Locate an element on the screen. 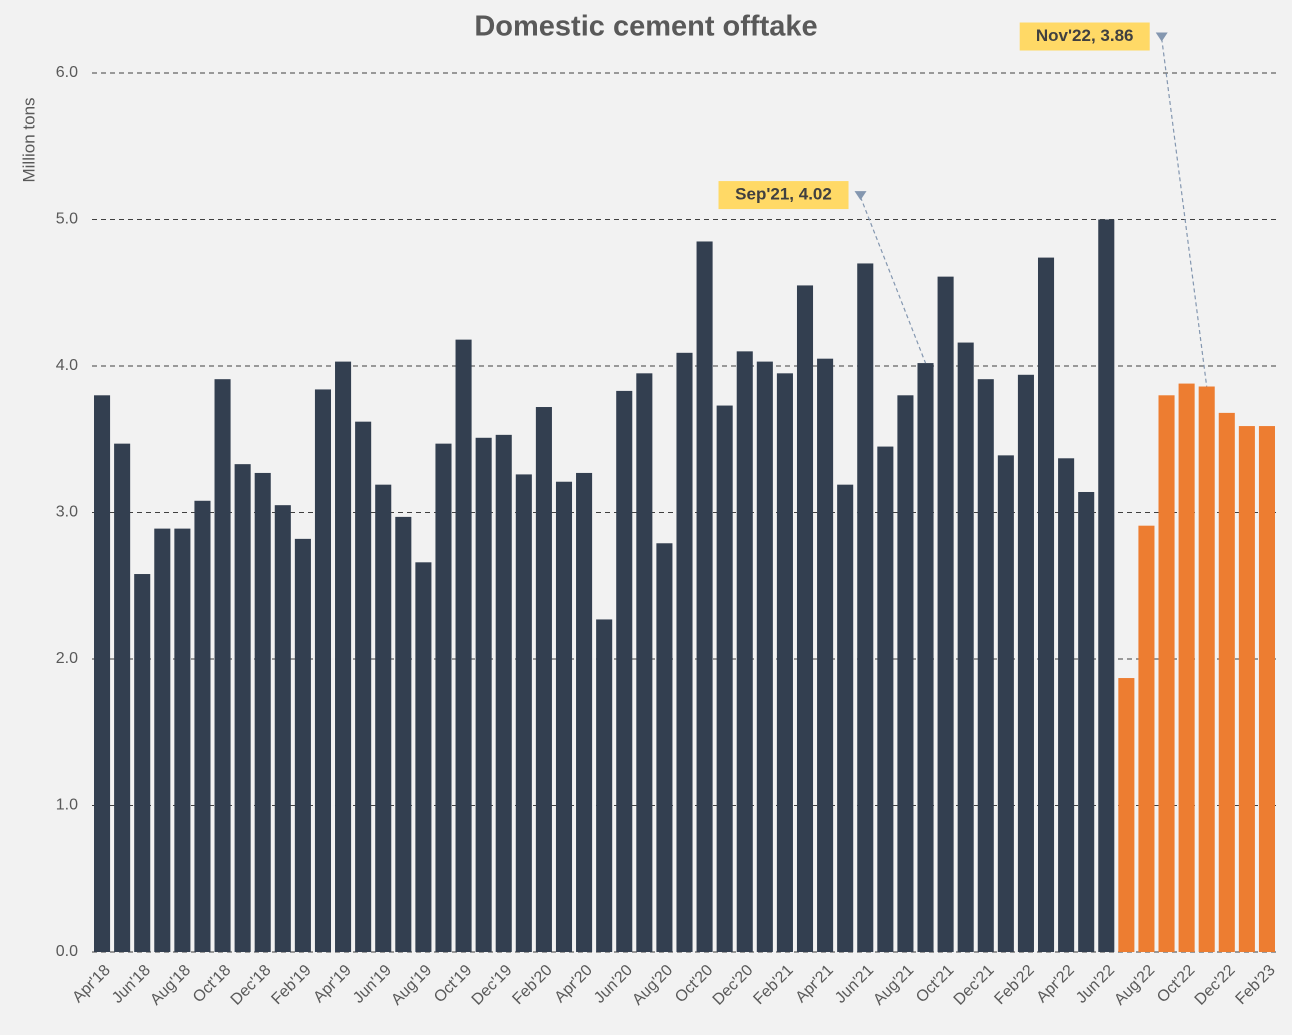 This screenshot has width=1292, height=1035. y-tick-label: 5.0 is located at coordinates (67, 219).